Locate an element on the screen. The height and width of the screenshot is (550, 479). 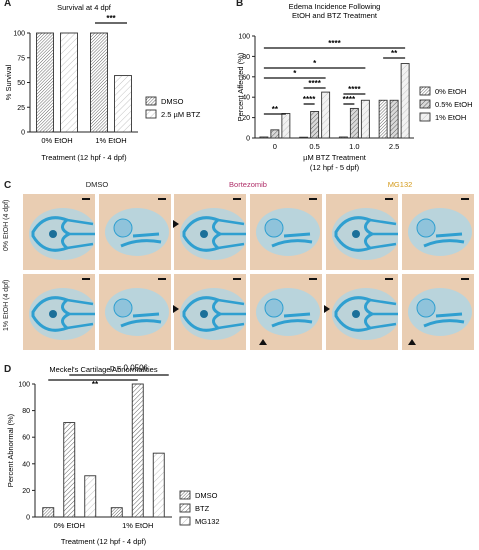
chart-title: Survival at 4 dpf is located at coordinates (84, 7).